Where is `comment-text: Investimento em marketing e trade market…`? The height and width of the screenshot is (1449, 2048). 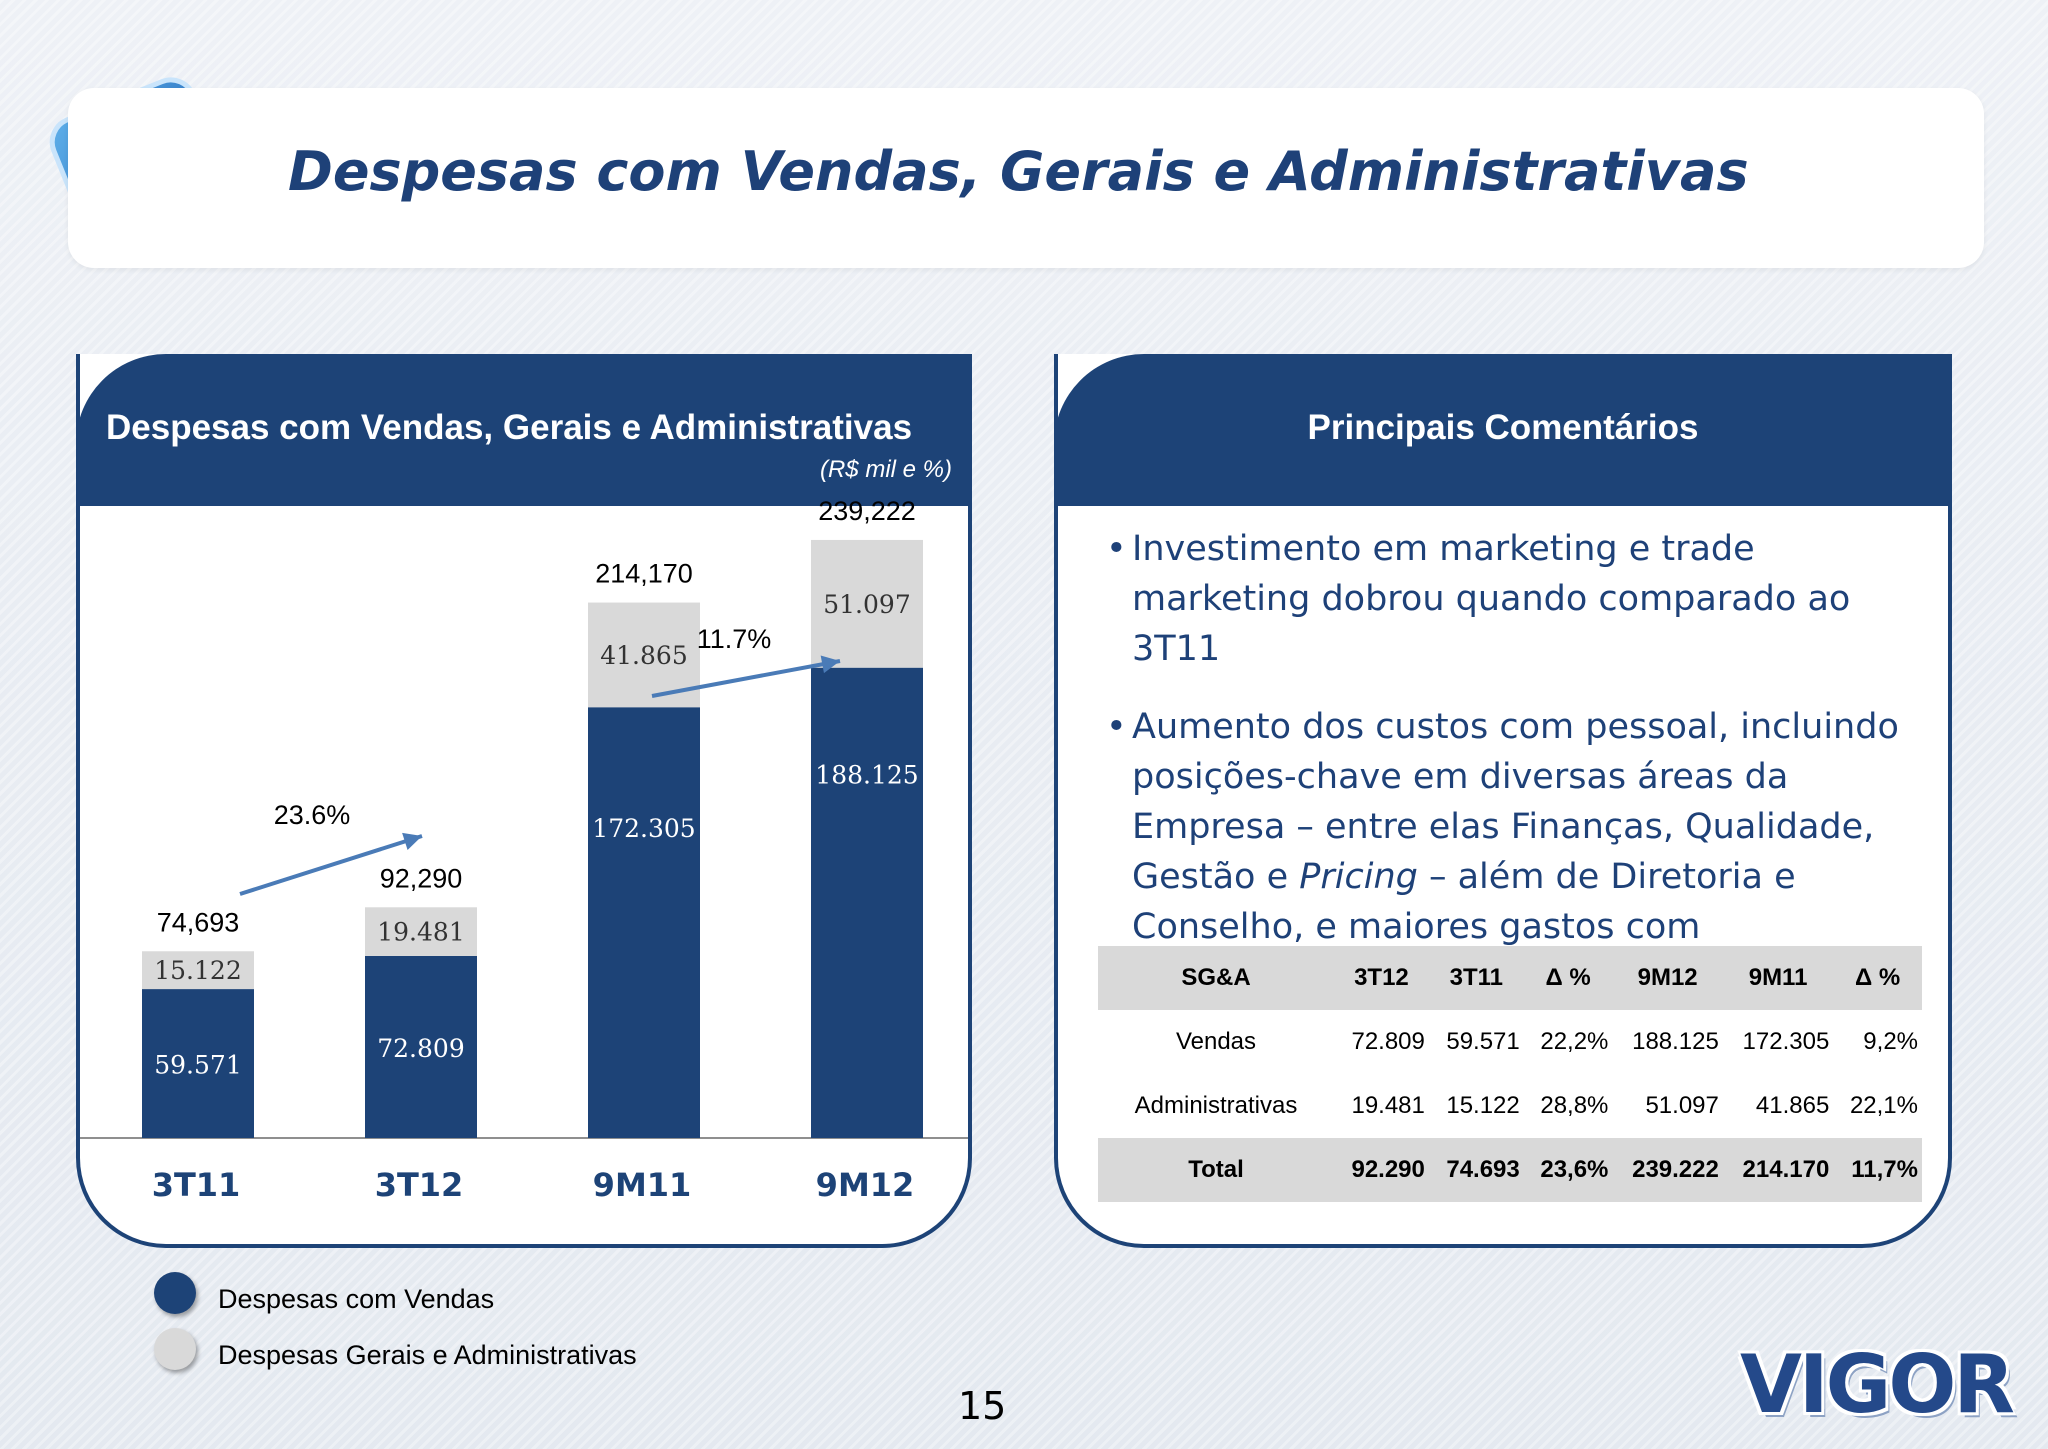
comment-text: Investimento em marketing e trade market… is located at coordinates (1491, 599).